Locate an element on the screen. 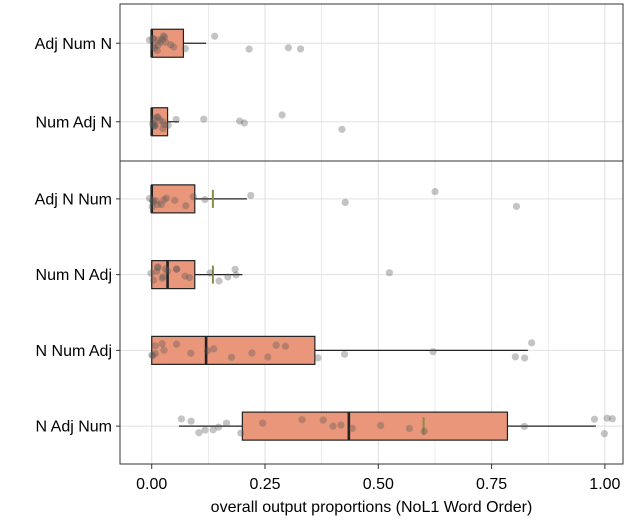 This screenshot has height=523, width=627. category-label: N Adj Num is located at coordinates (74, 427).